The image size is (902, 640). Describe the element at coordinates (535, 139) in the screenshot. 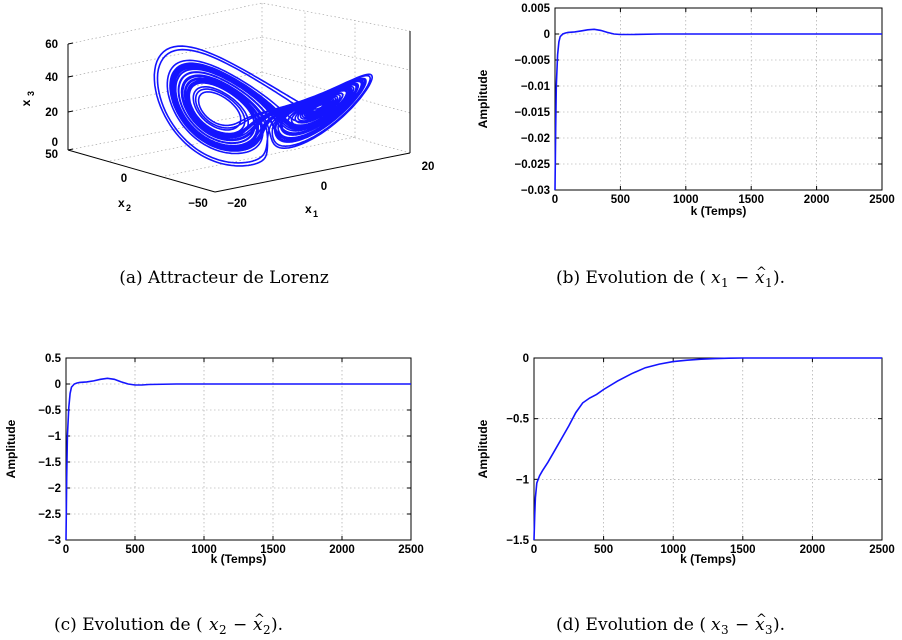

I see `y-tick-label: −0.02` at that location.